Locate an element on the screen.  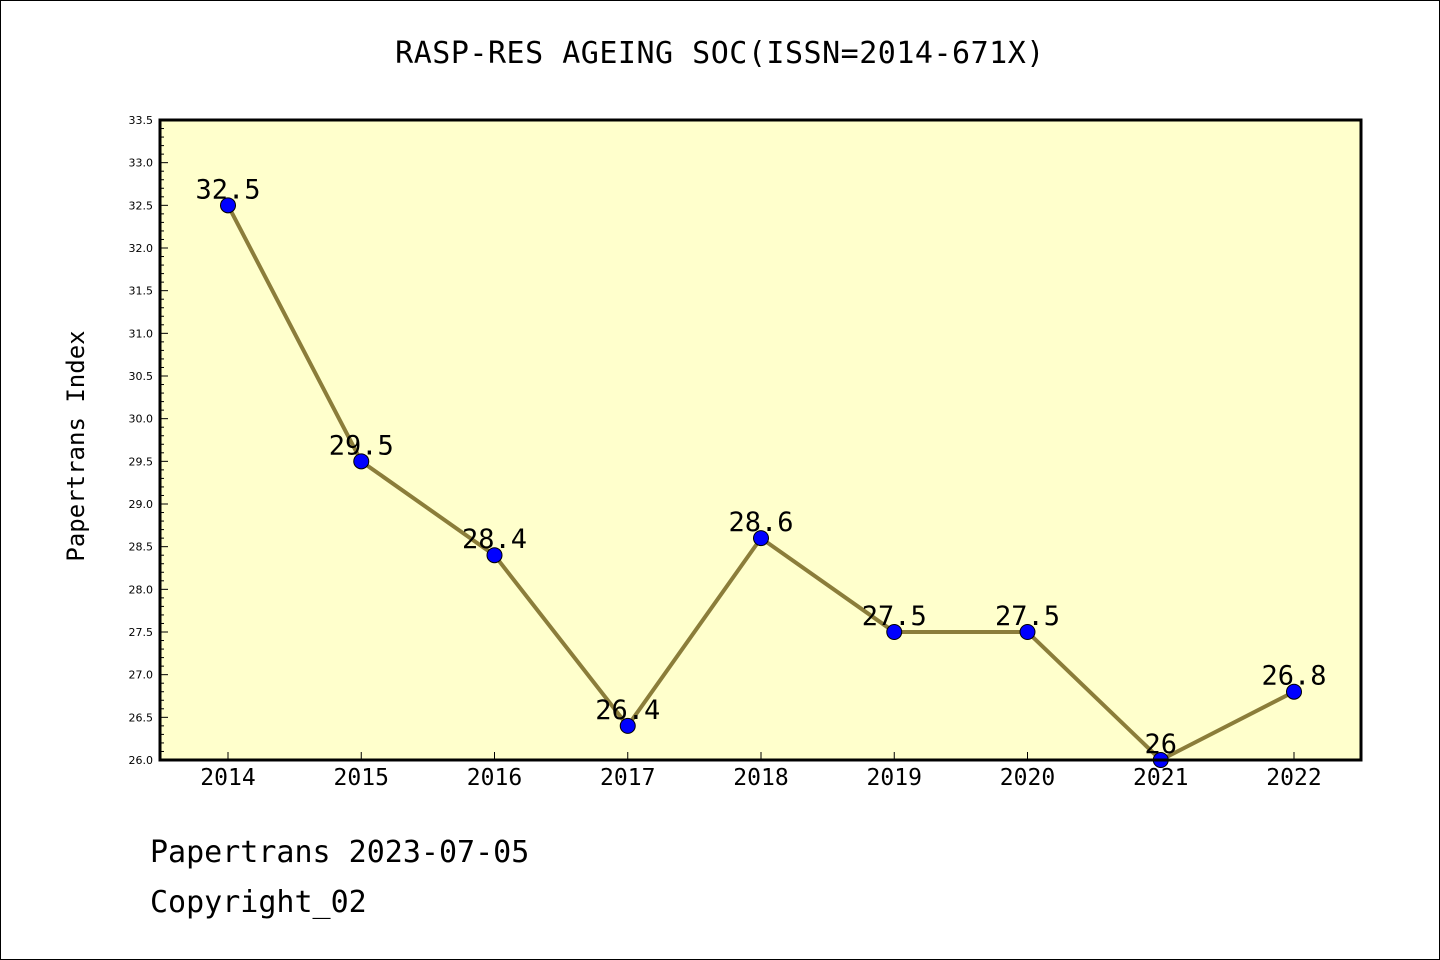
x-axis-ticks: 2014 2015 2016 2017 2018 2019 2020 2021 2022 is located at coordinates (761, 771).